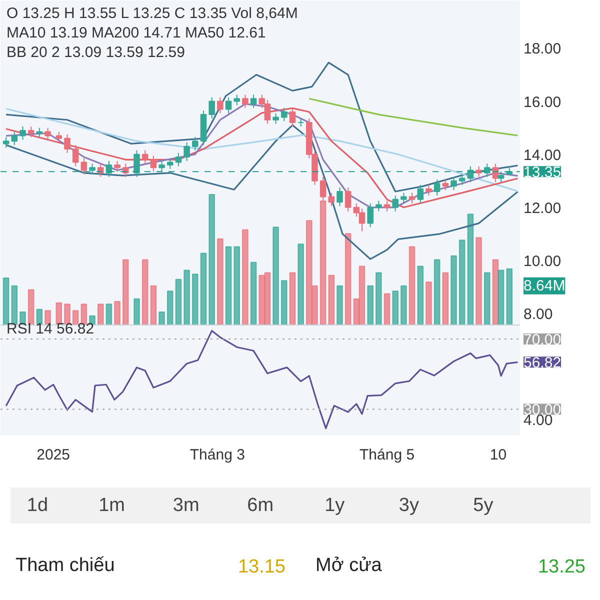 This screenshot has width=600, height=600. What do you see at coordinates (543, 173) in the screenshot?
I see `ref-line-label: 13.35` at bounding box center [543, 173].